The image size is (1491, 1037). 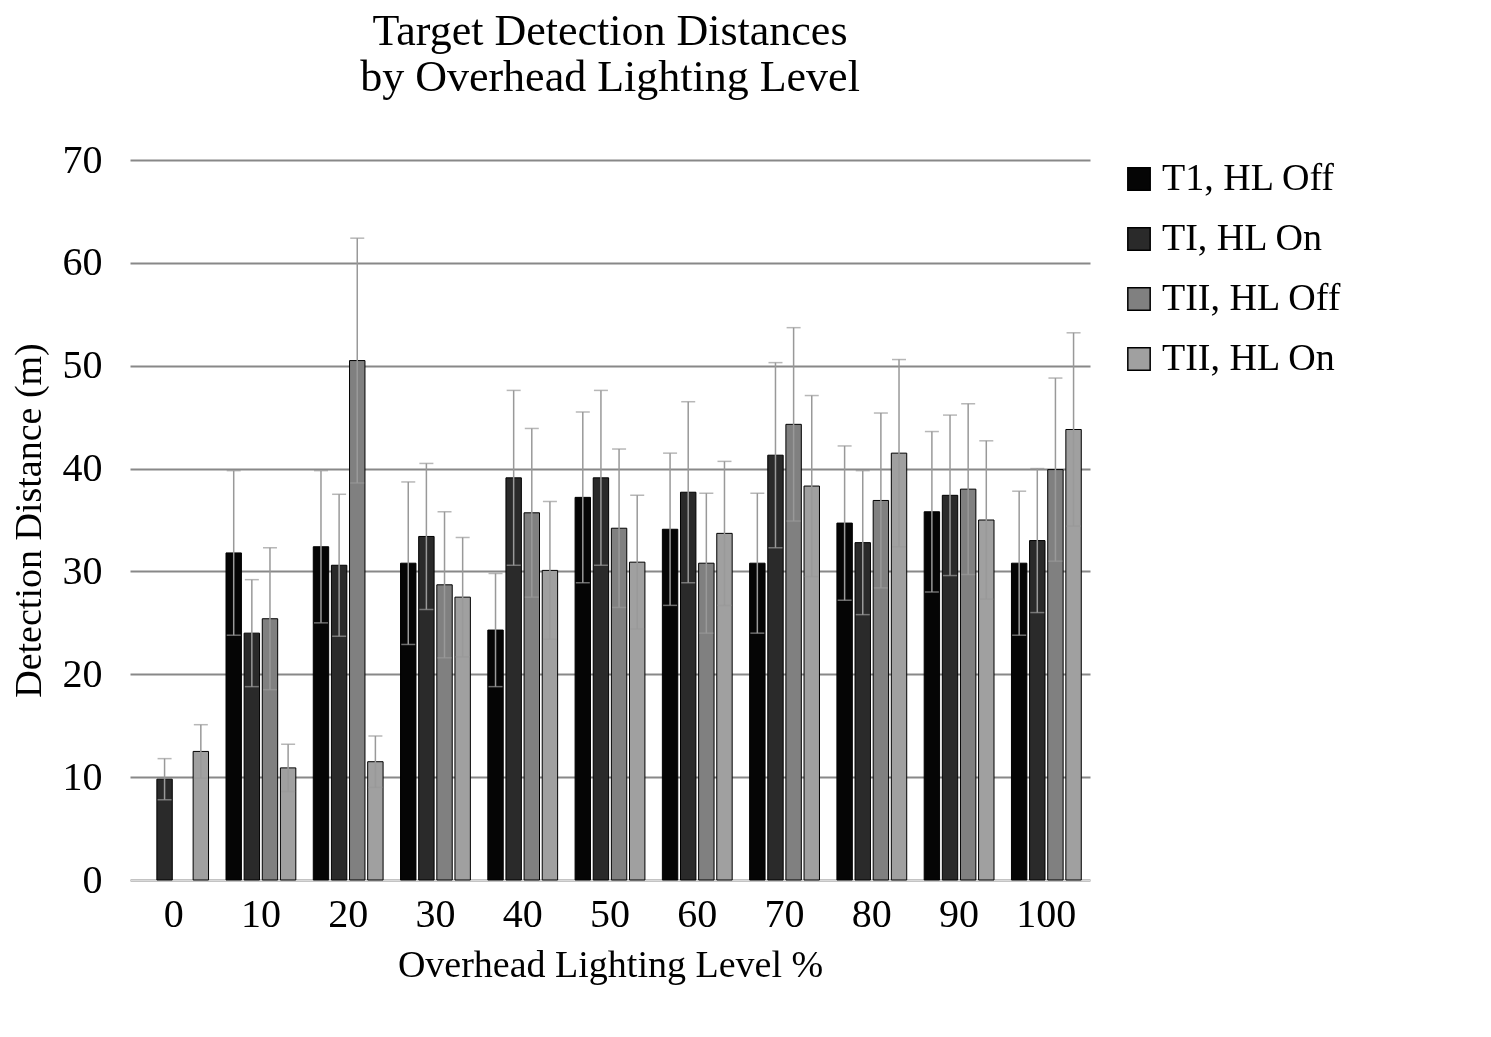 I want to click on y-tick-label: 30, so click(x=82, y=570).